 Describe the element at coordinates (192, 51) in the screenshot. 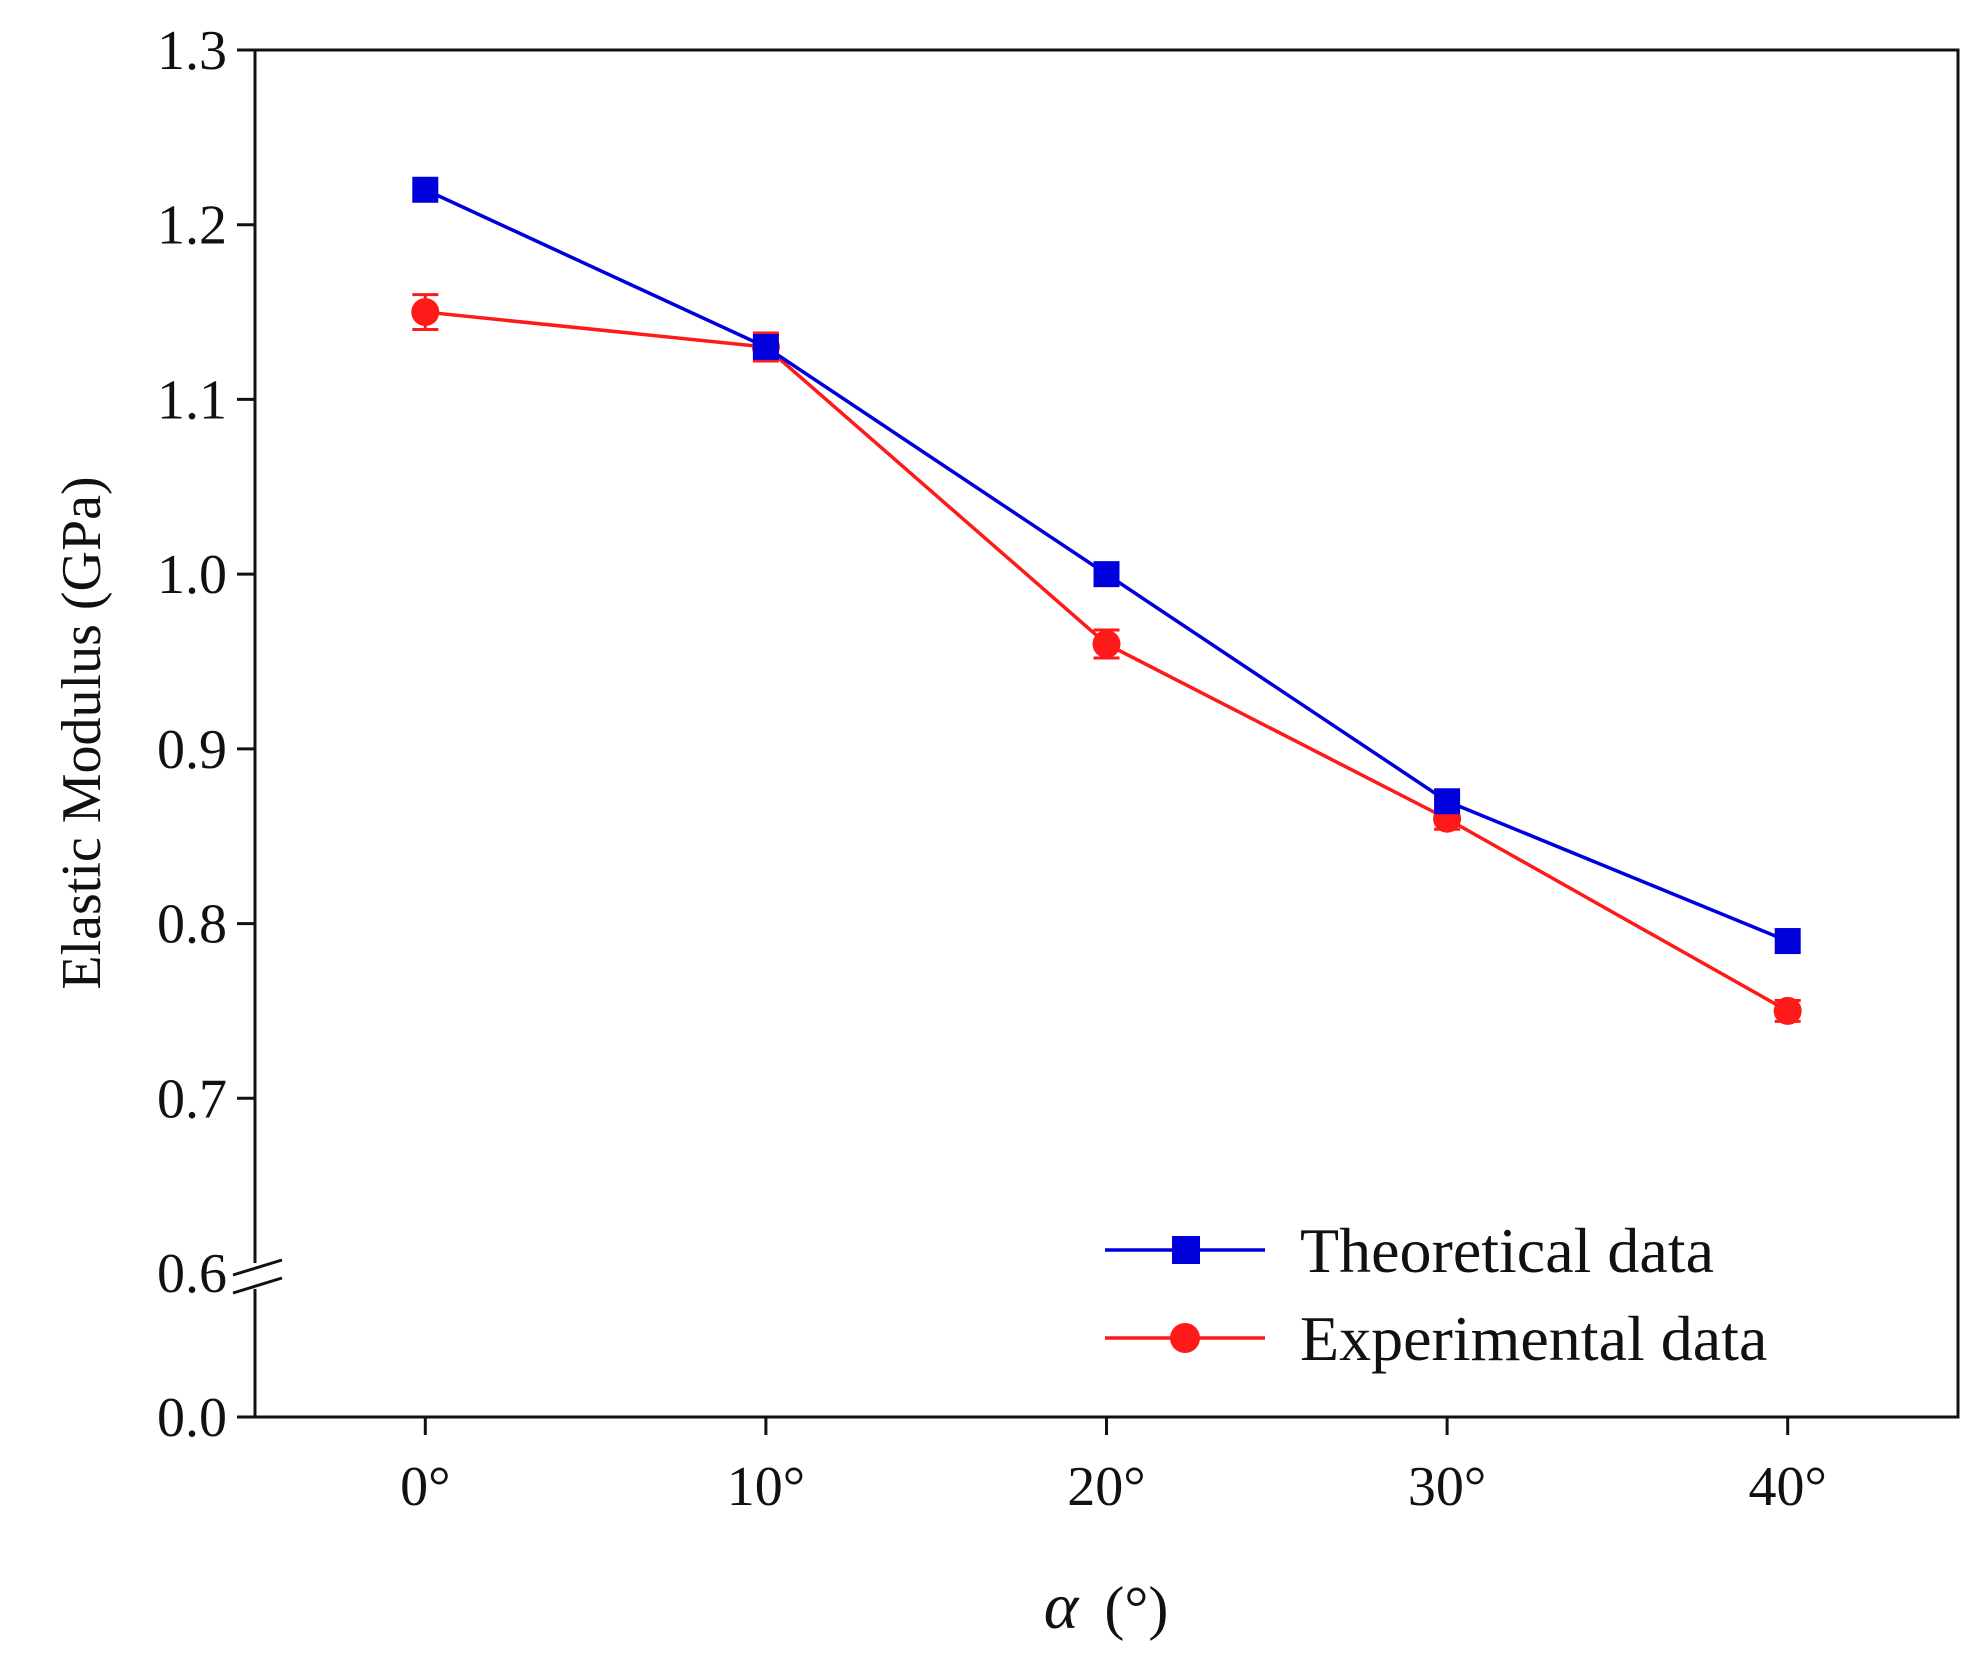

I see `y-tick-label: 1.3` at that location.